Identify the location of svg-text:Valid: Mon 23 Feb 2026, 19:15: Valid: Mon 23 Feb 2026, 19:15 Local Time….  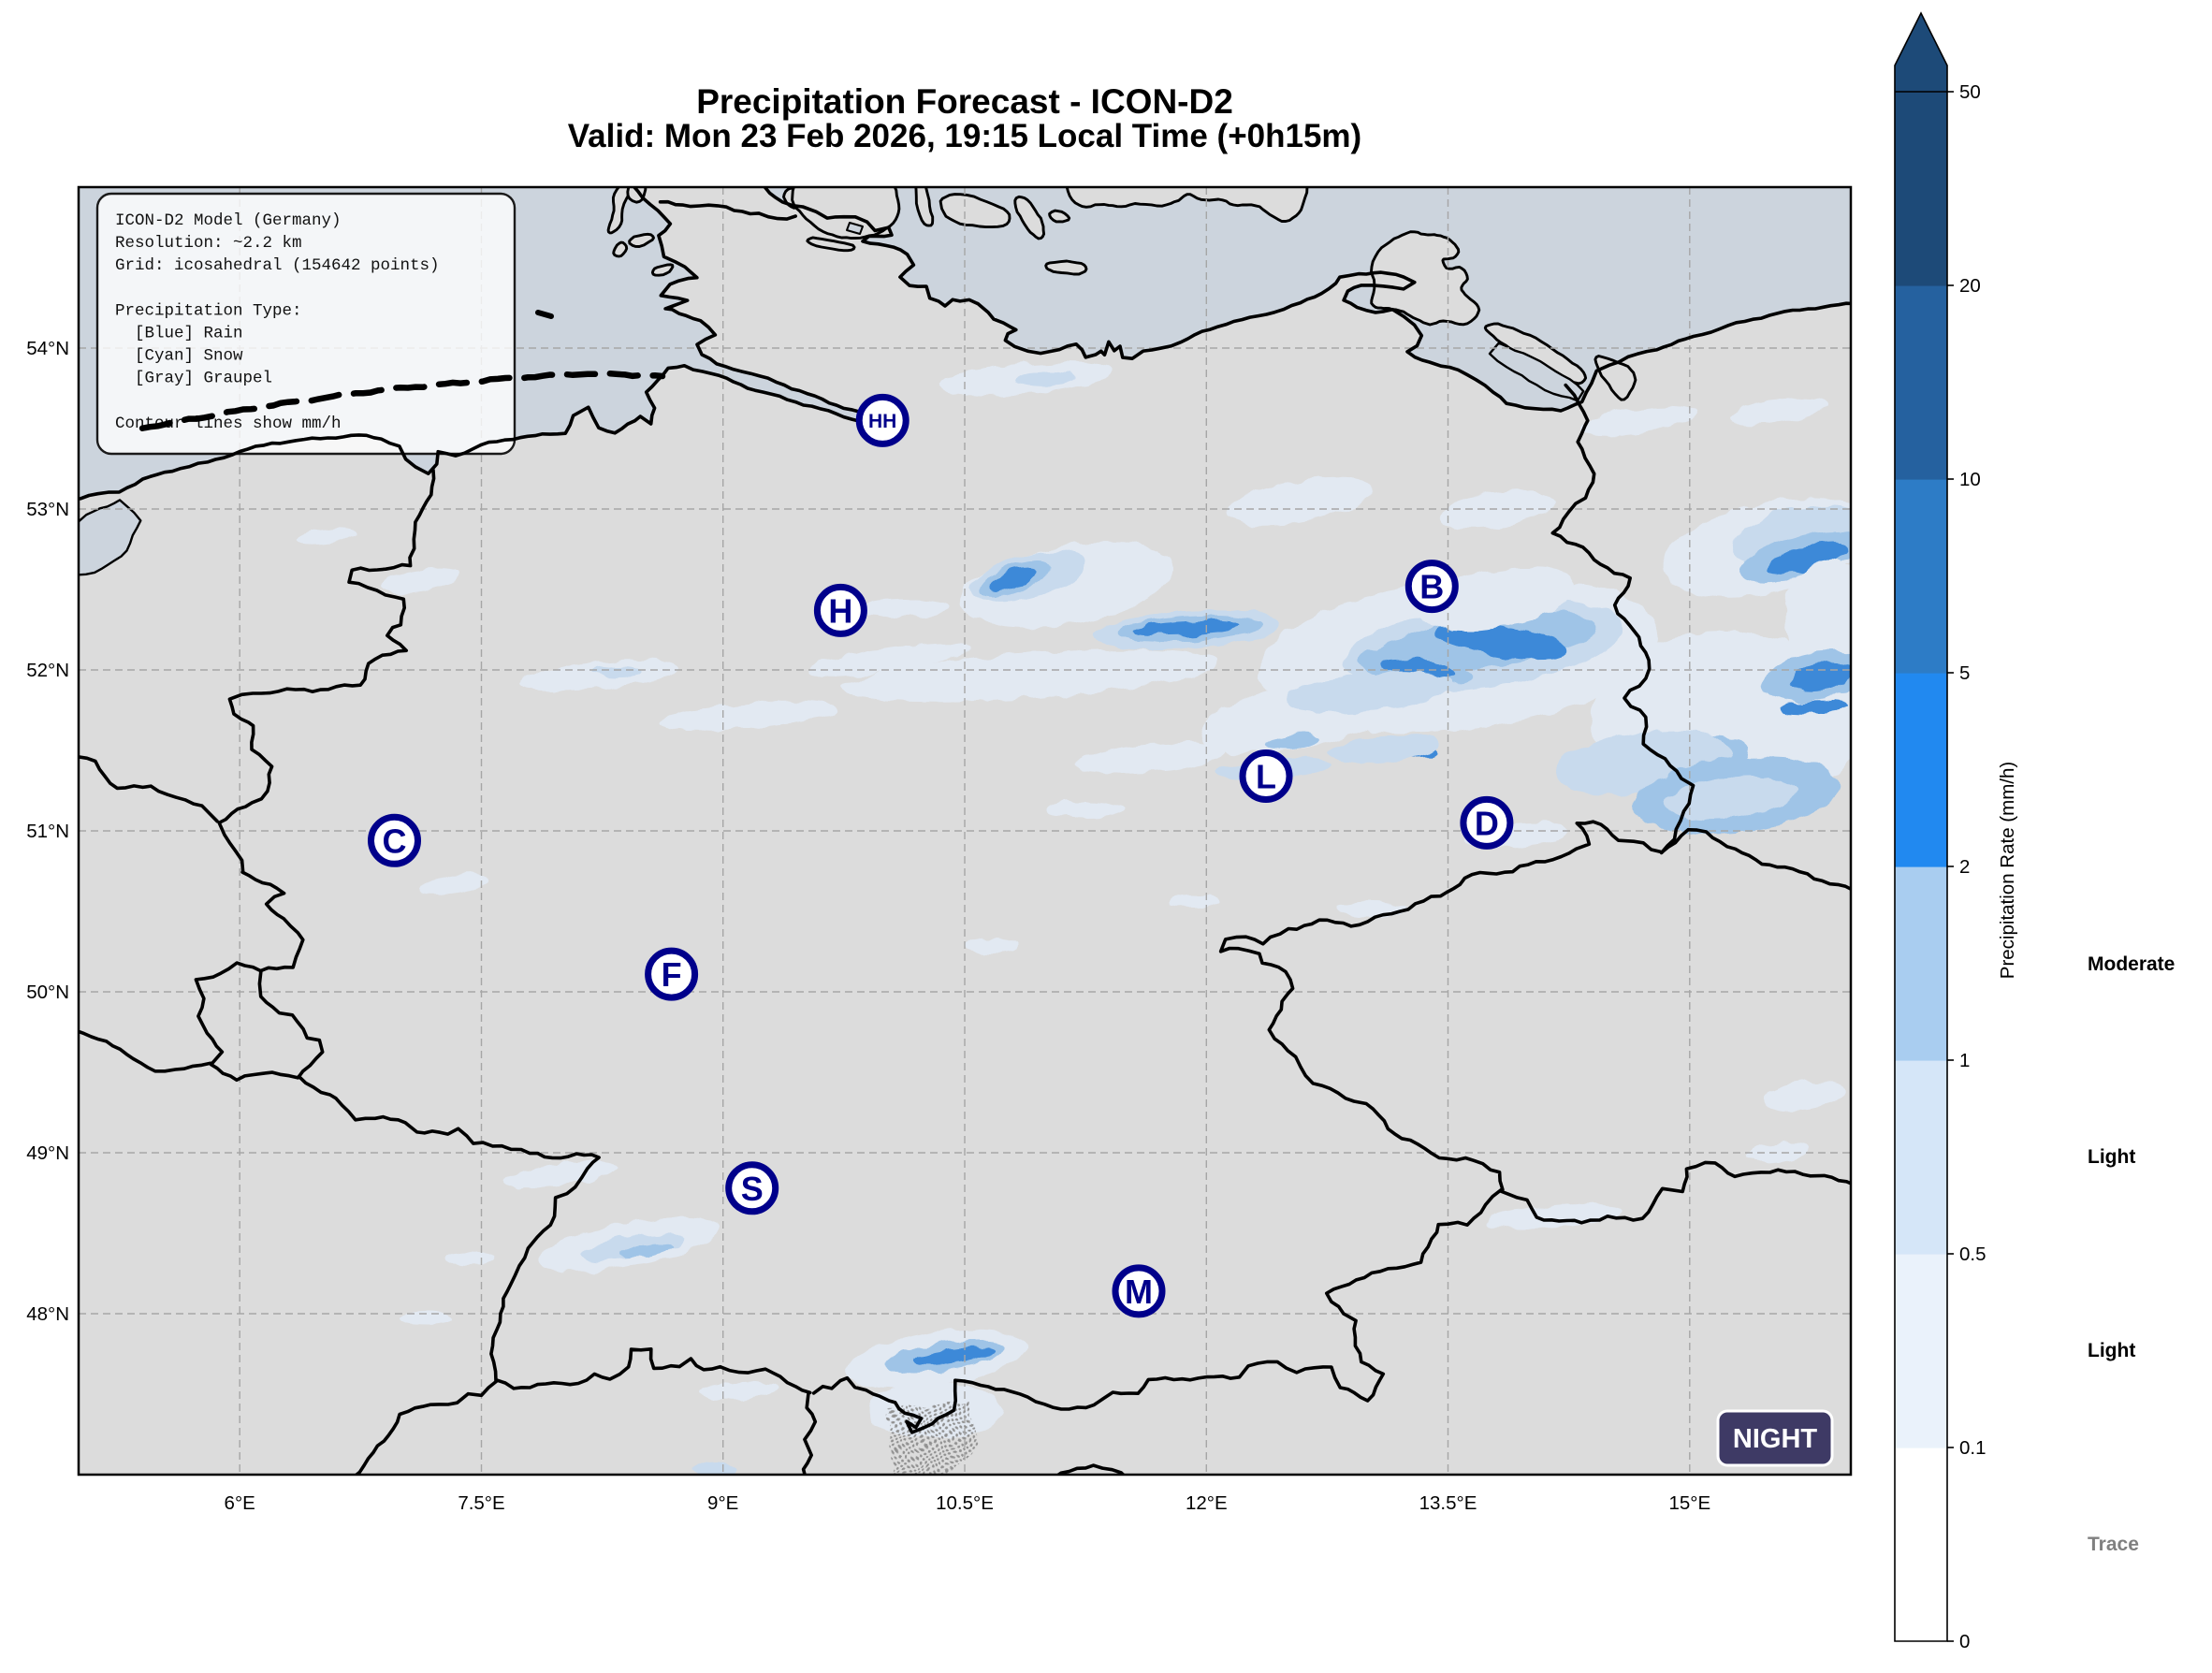
(964, 136).